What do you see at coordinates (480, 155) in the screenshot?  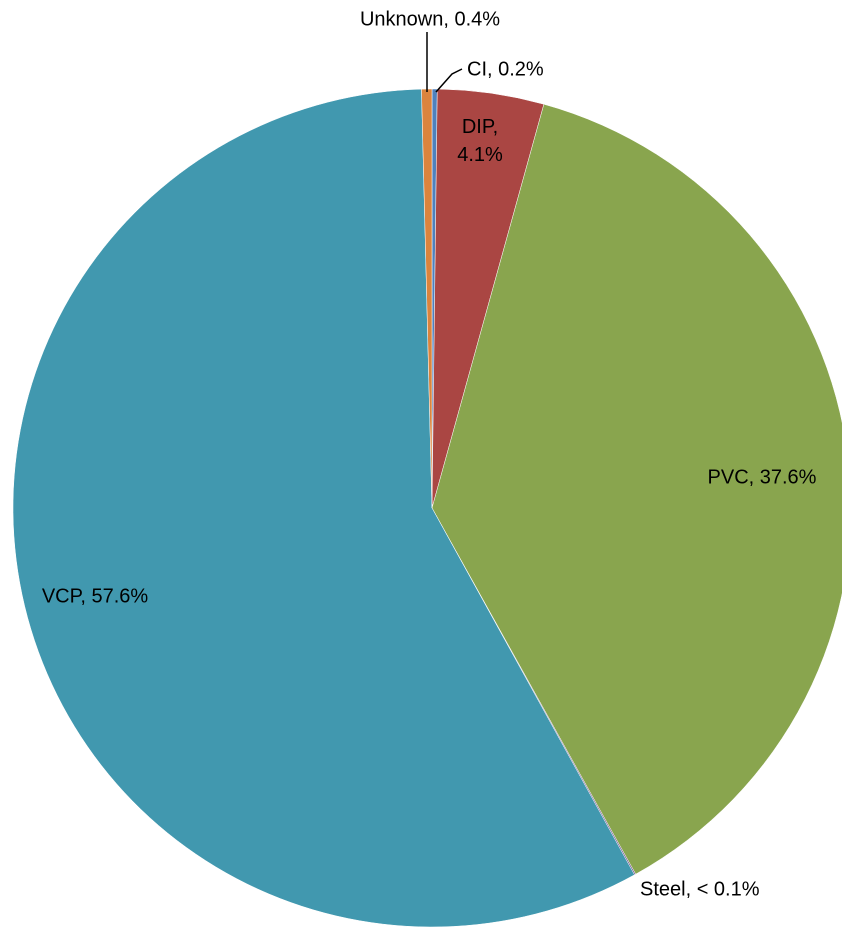 I see `data-label-line: 4.1%` at bounding box center [480, 155].